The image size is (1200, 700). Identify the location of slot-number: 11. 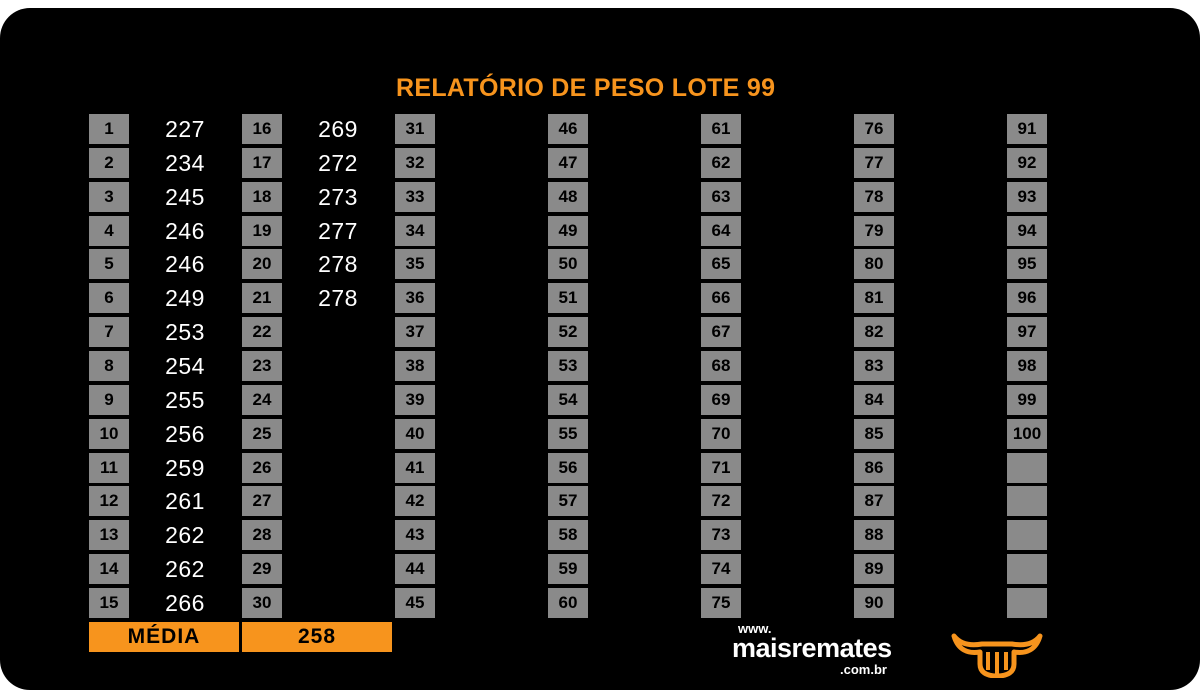
(109, 468).